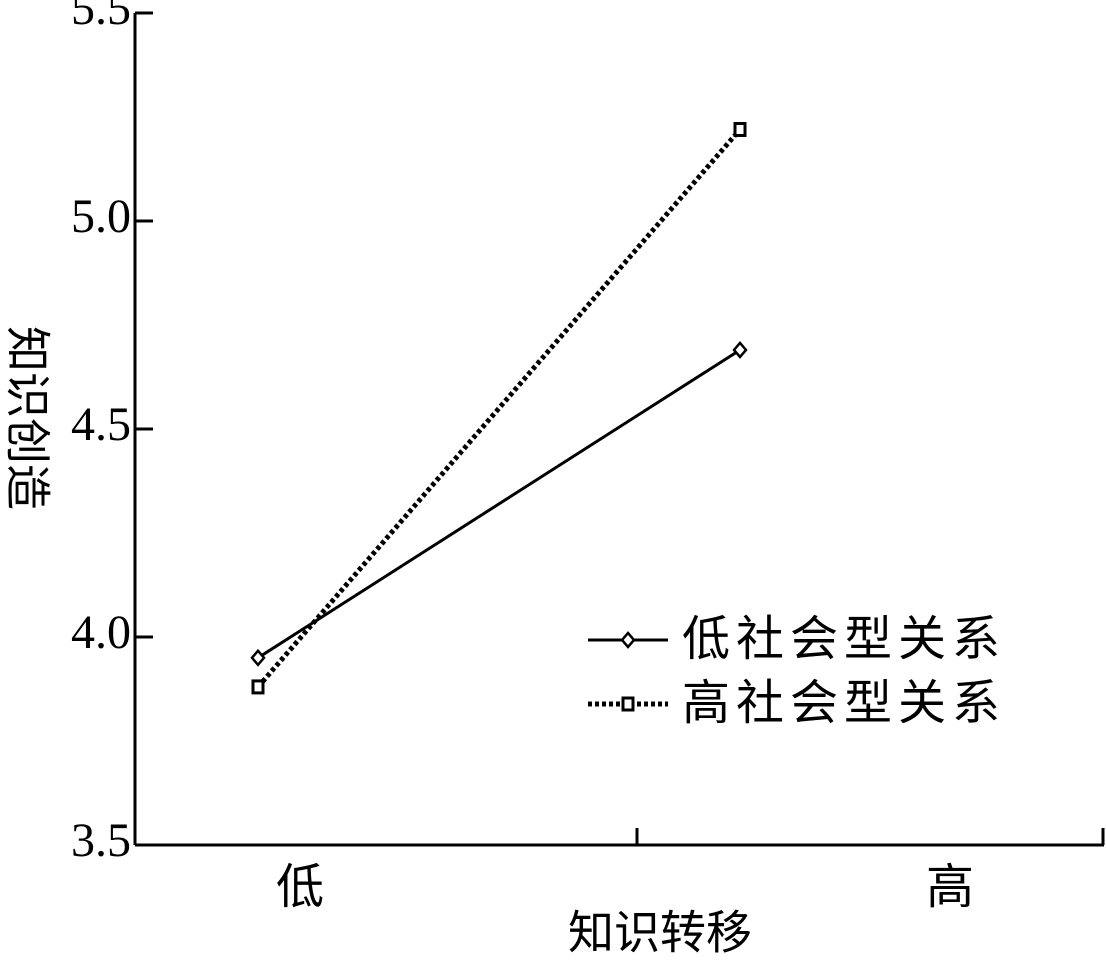 The image size is (1106, 972). Describe the element at coordinates (300, 887) in the screenshot. I see `x-tick-label: 低` at that location.